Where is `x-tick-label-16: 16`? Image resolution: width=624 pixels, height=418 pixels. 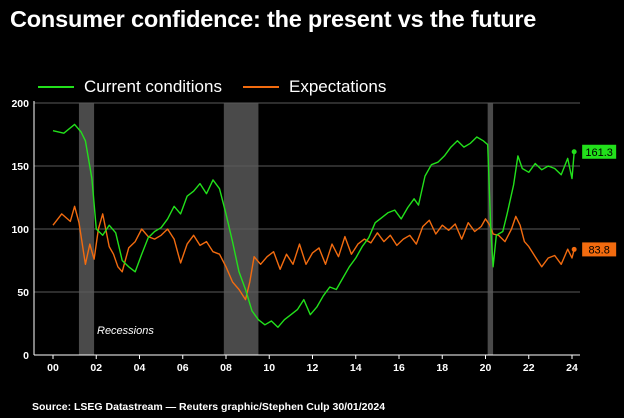
x-tick-label-16: 16 is located at coordinates (399, 368).